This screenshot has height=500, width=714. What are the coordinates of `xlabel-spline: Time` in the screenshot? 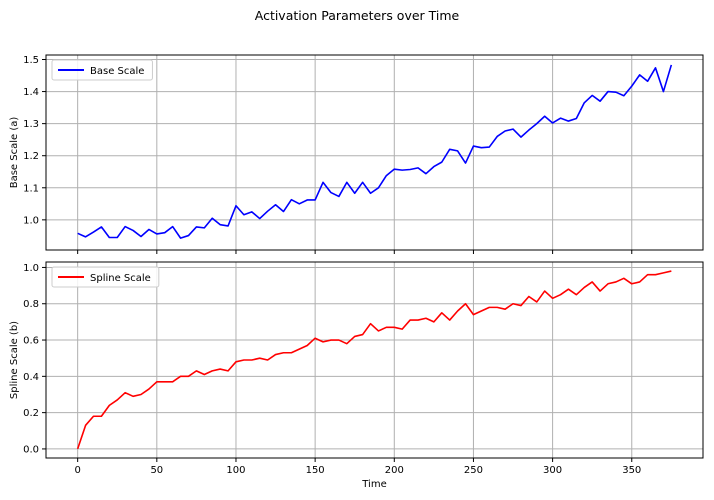 It's located at (373, 484).